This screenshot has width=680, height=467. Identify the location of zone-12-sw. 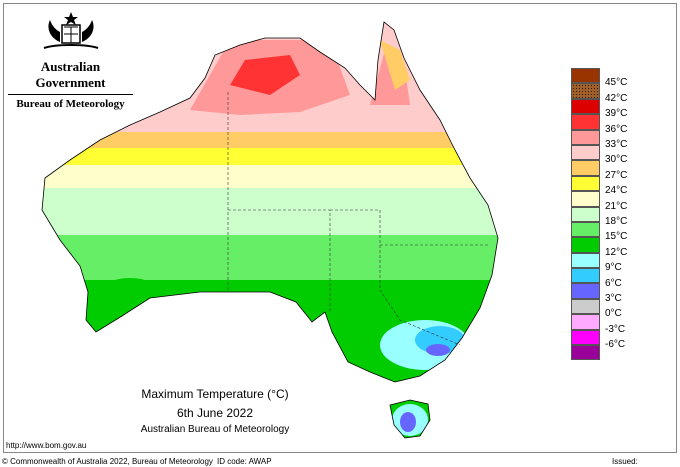
(130, 292).